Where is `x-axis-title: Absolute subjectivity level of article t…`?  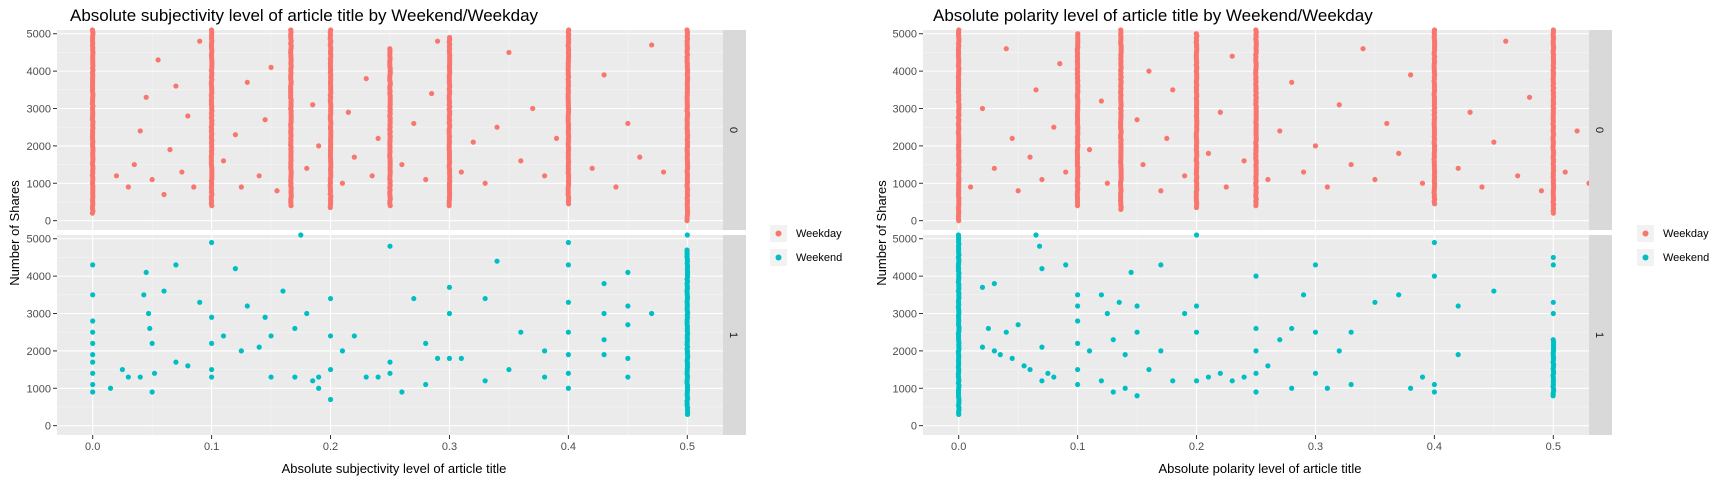 x-axis-title: Absolute subjectivity level of article t… is located at coordinates (394, 468).